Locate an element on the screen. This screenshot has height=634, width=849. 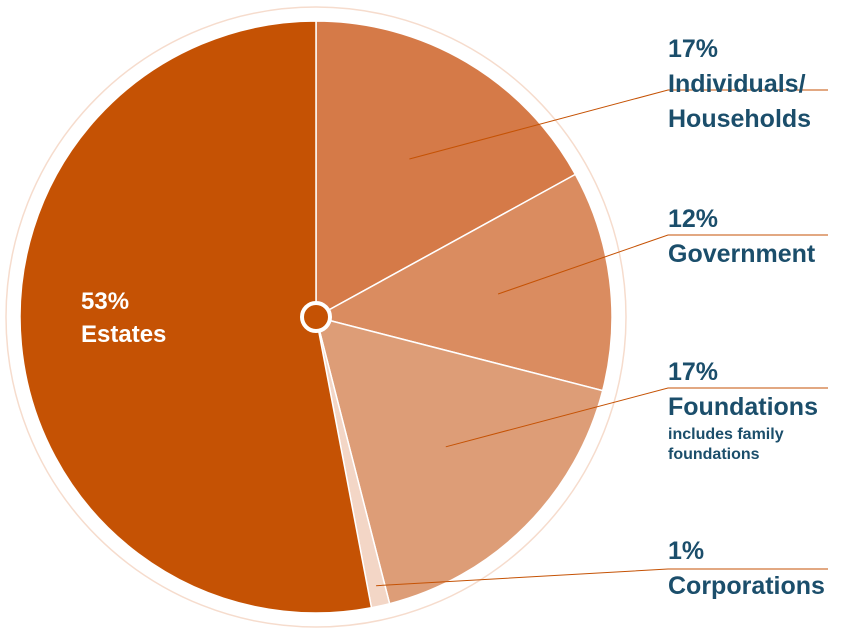
label-individuals: 17% Individuals/ Households is located at coordinates (739, 84).